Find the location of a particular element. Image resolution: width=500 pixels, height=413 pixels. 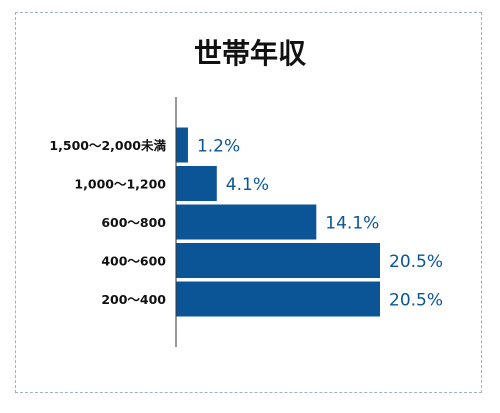

value-label: 1.2% is located at coordinates (218, 147).